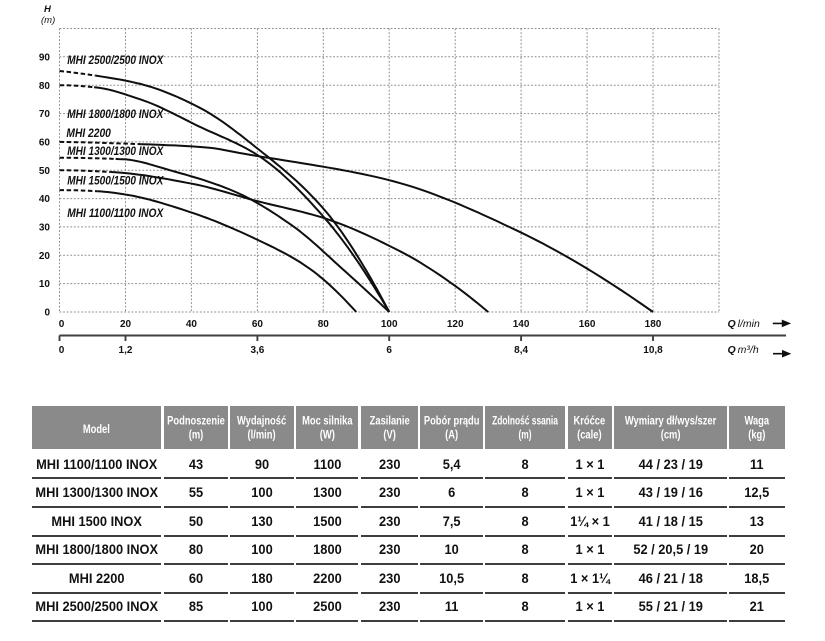  What do you see at coordinates (653, 350) in the screenshot?
I see `svg-text: 10,8` at bounding box center [653, 350].